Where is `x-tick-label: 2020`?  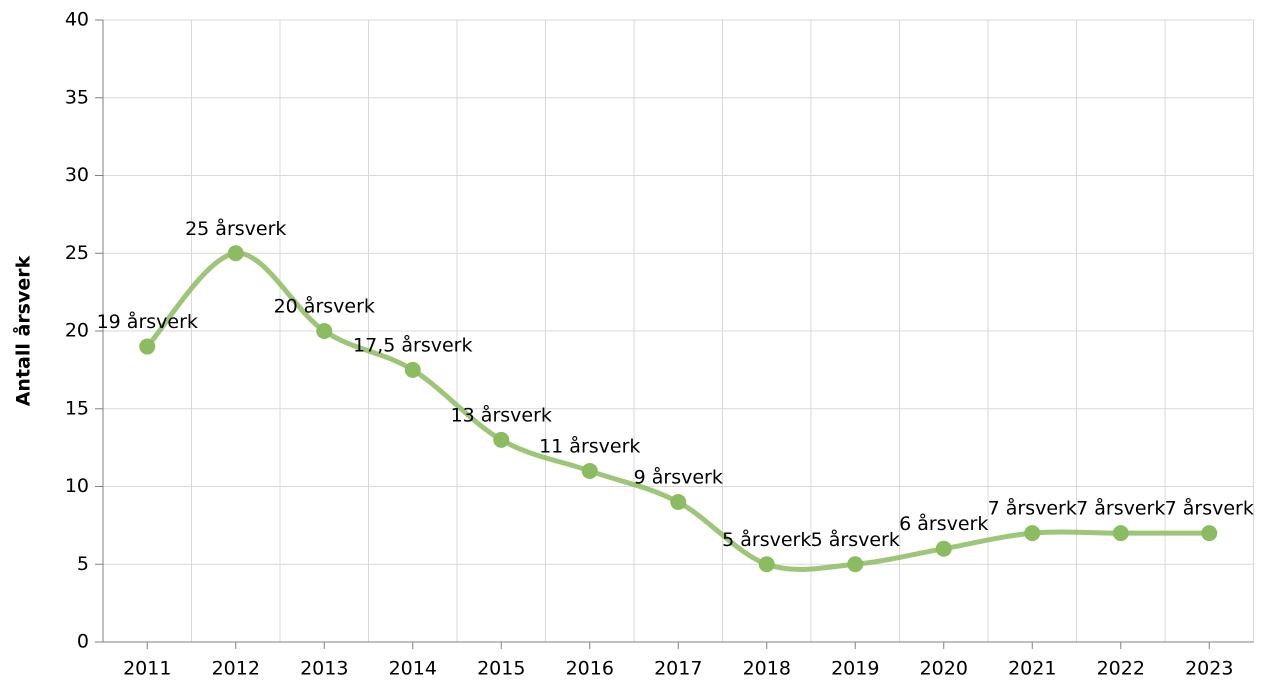
x-tick-label: 2020 is located at coordinates (944, 669).